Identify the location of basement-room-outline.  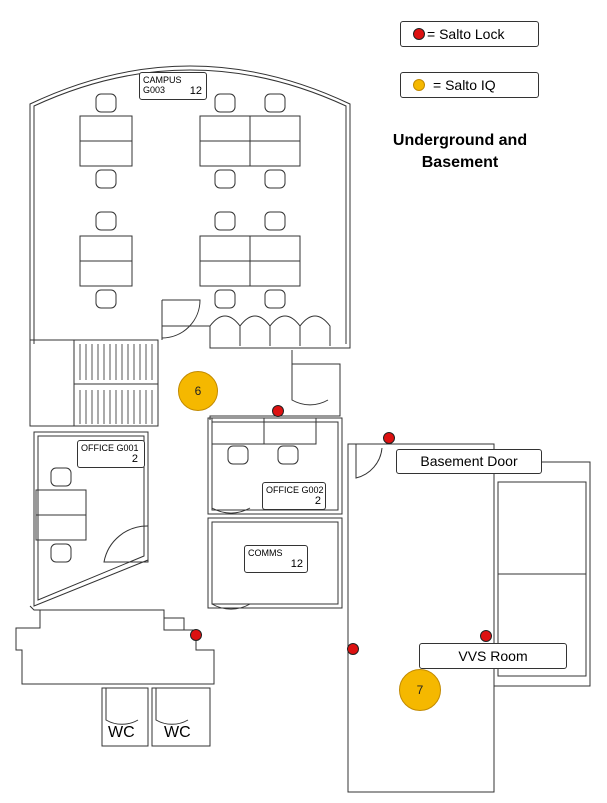
(421, 618).